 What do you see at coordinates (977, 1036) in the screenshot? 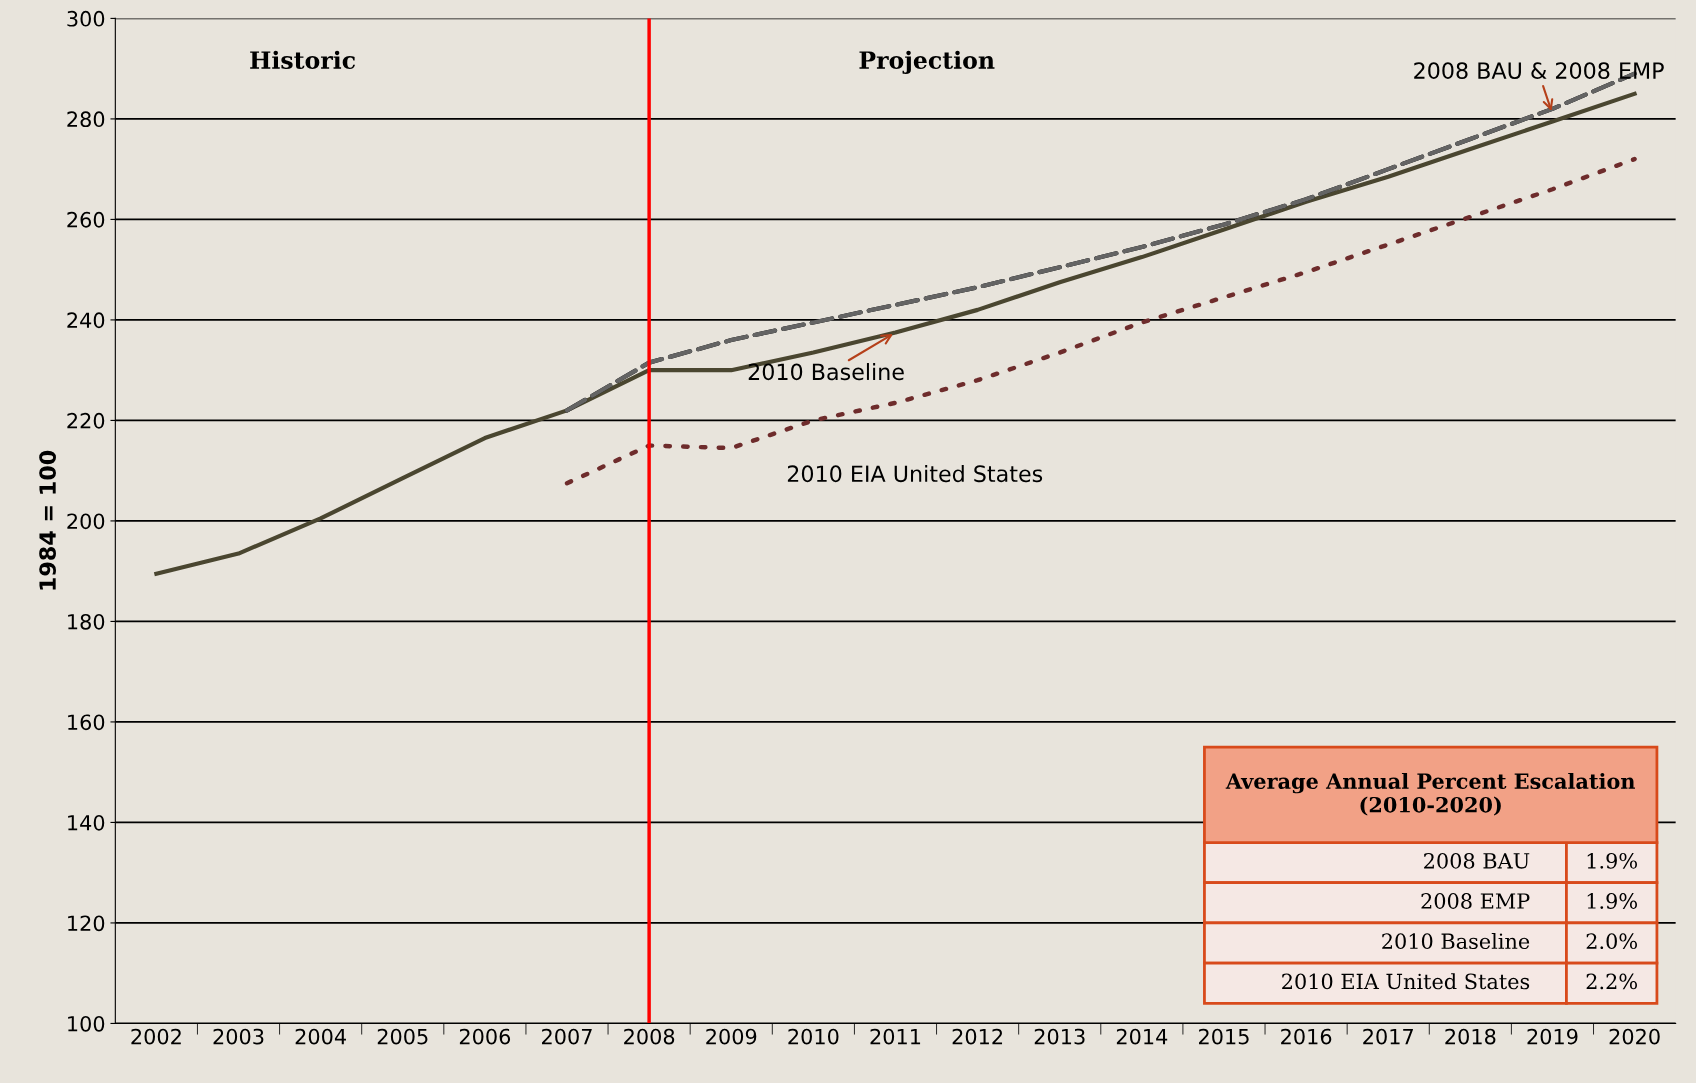
I see `x-tick-label: 2012` at bounding box center [977, 1036].